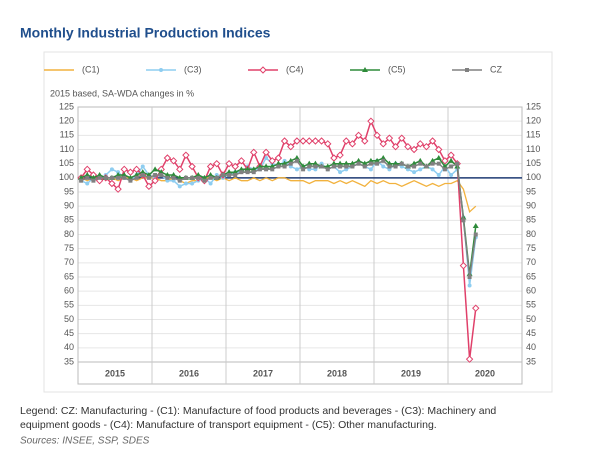  Describe the element at coordinates (533, 149) in the screenshot. I see `y2-tick-label: 110` at that location.